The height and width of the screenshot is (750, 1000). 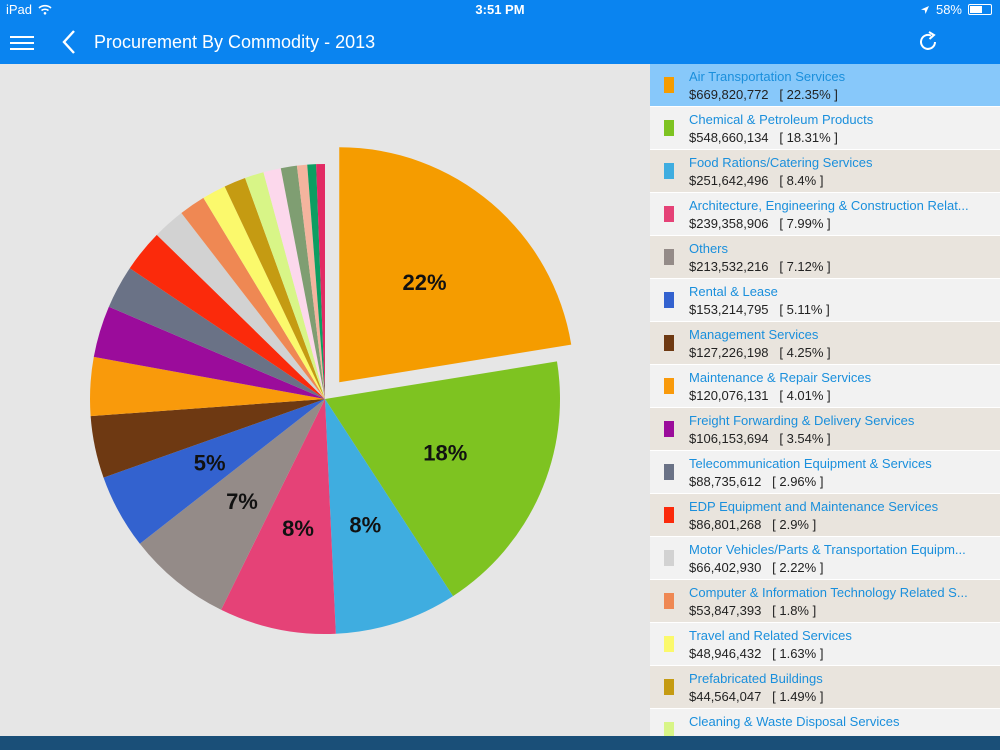 What do you see at coordinates (210, 462) in the screenshot?
I see `pie-slice-label: 5%` at bounding box center [210, 462].